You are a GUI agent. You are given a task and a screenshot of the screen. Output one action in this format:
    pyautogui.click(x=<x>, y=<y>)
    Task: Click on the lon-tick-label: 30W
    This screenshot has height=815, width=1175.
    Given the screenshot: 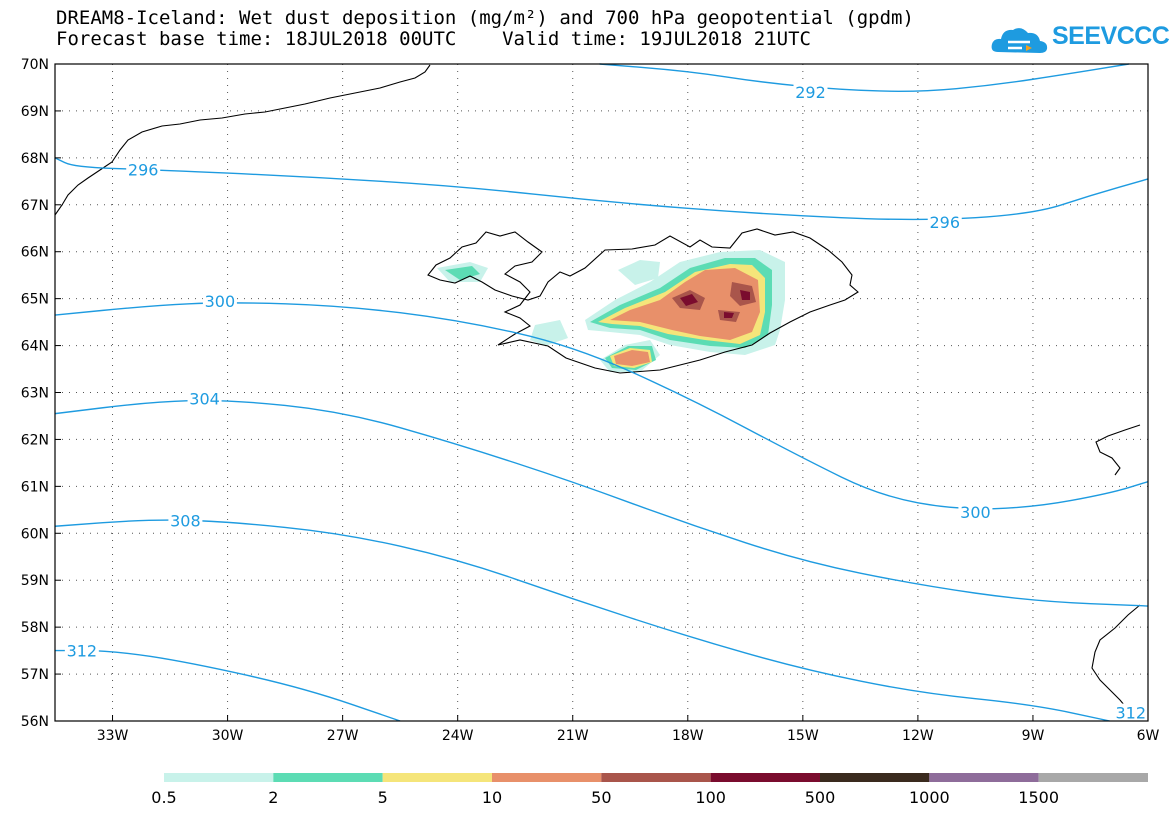 What is the action you would take?
    pyautogui.click(x=228, y=736)
    